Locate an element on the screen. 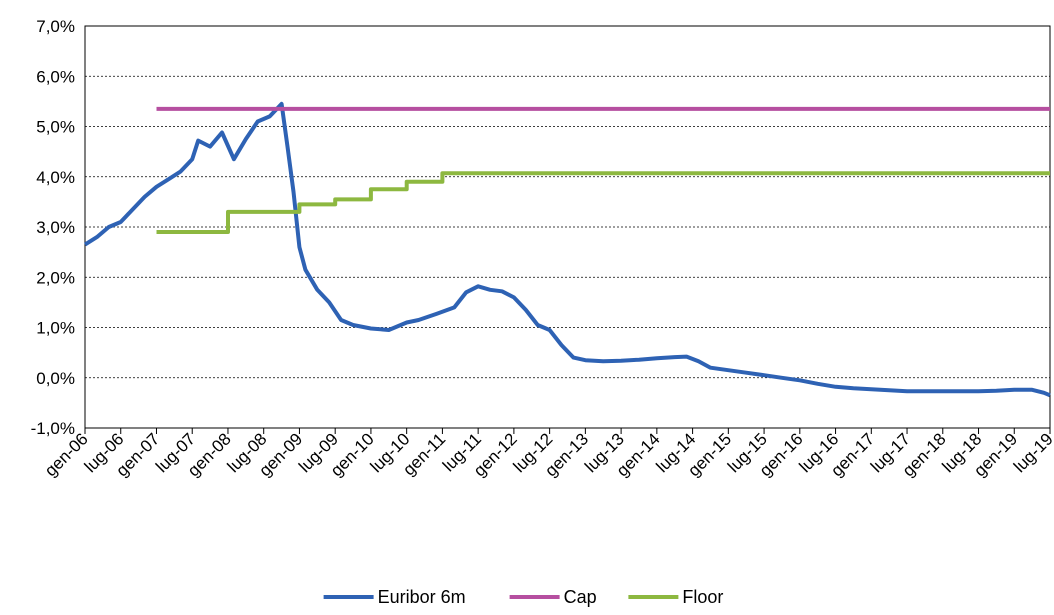 The width and height of the screenshot is (1054, 615). legend-label: Euribor 6m is located at coordinates (422, 597).